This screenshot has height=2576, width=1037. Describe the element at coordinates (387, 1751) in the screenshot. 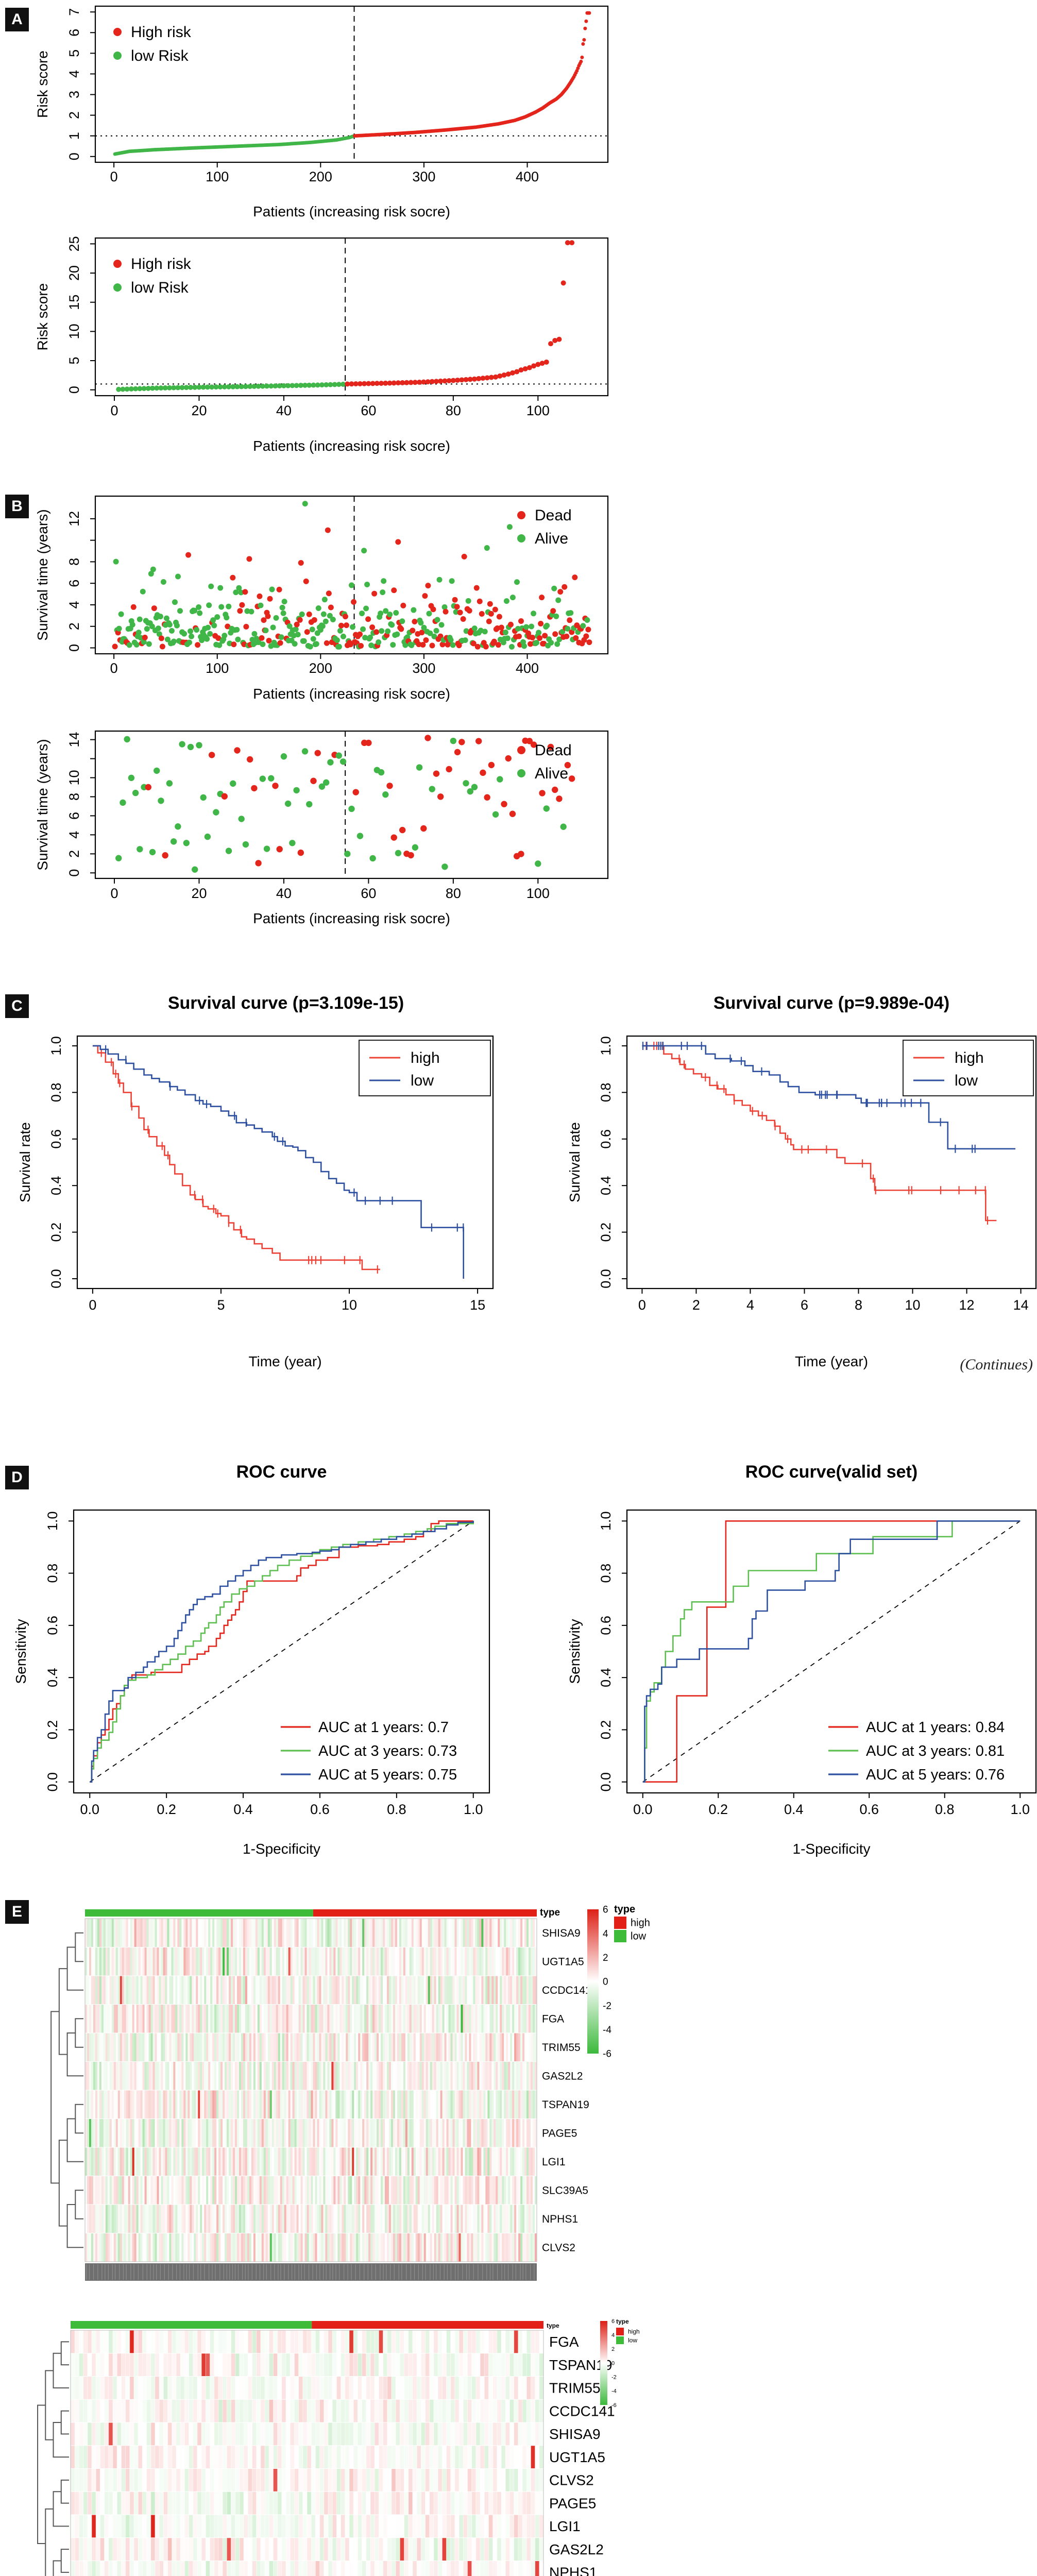

I see `svg-text: AUC at 3 years: 0.73` at that location.